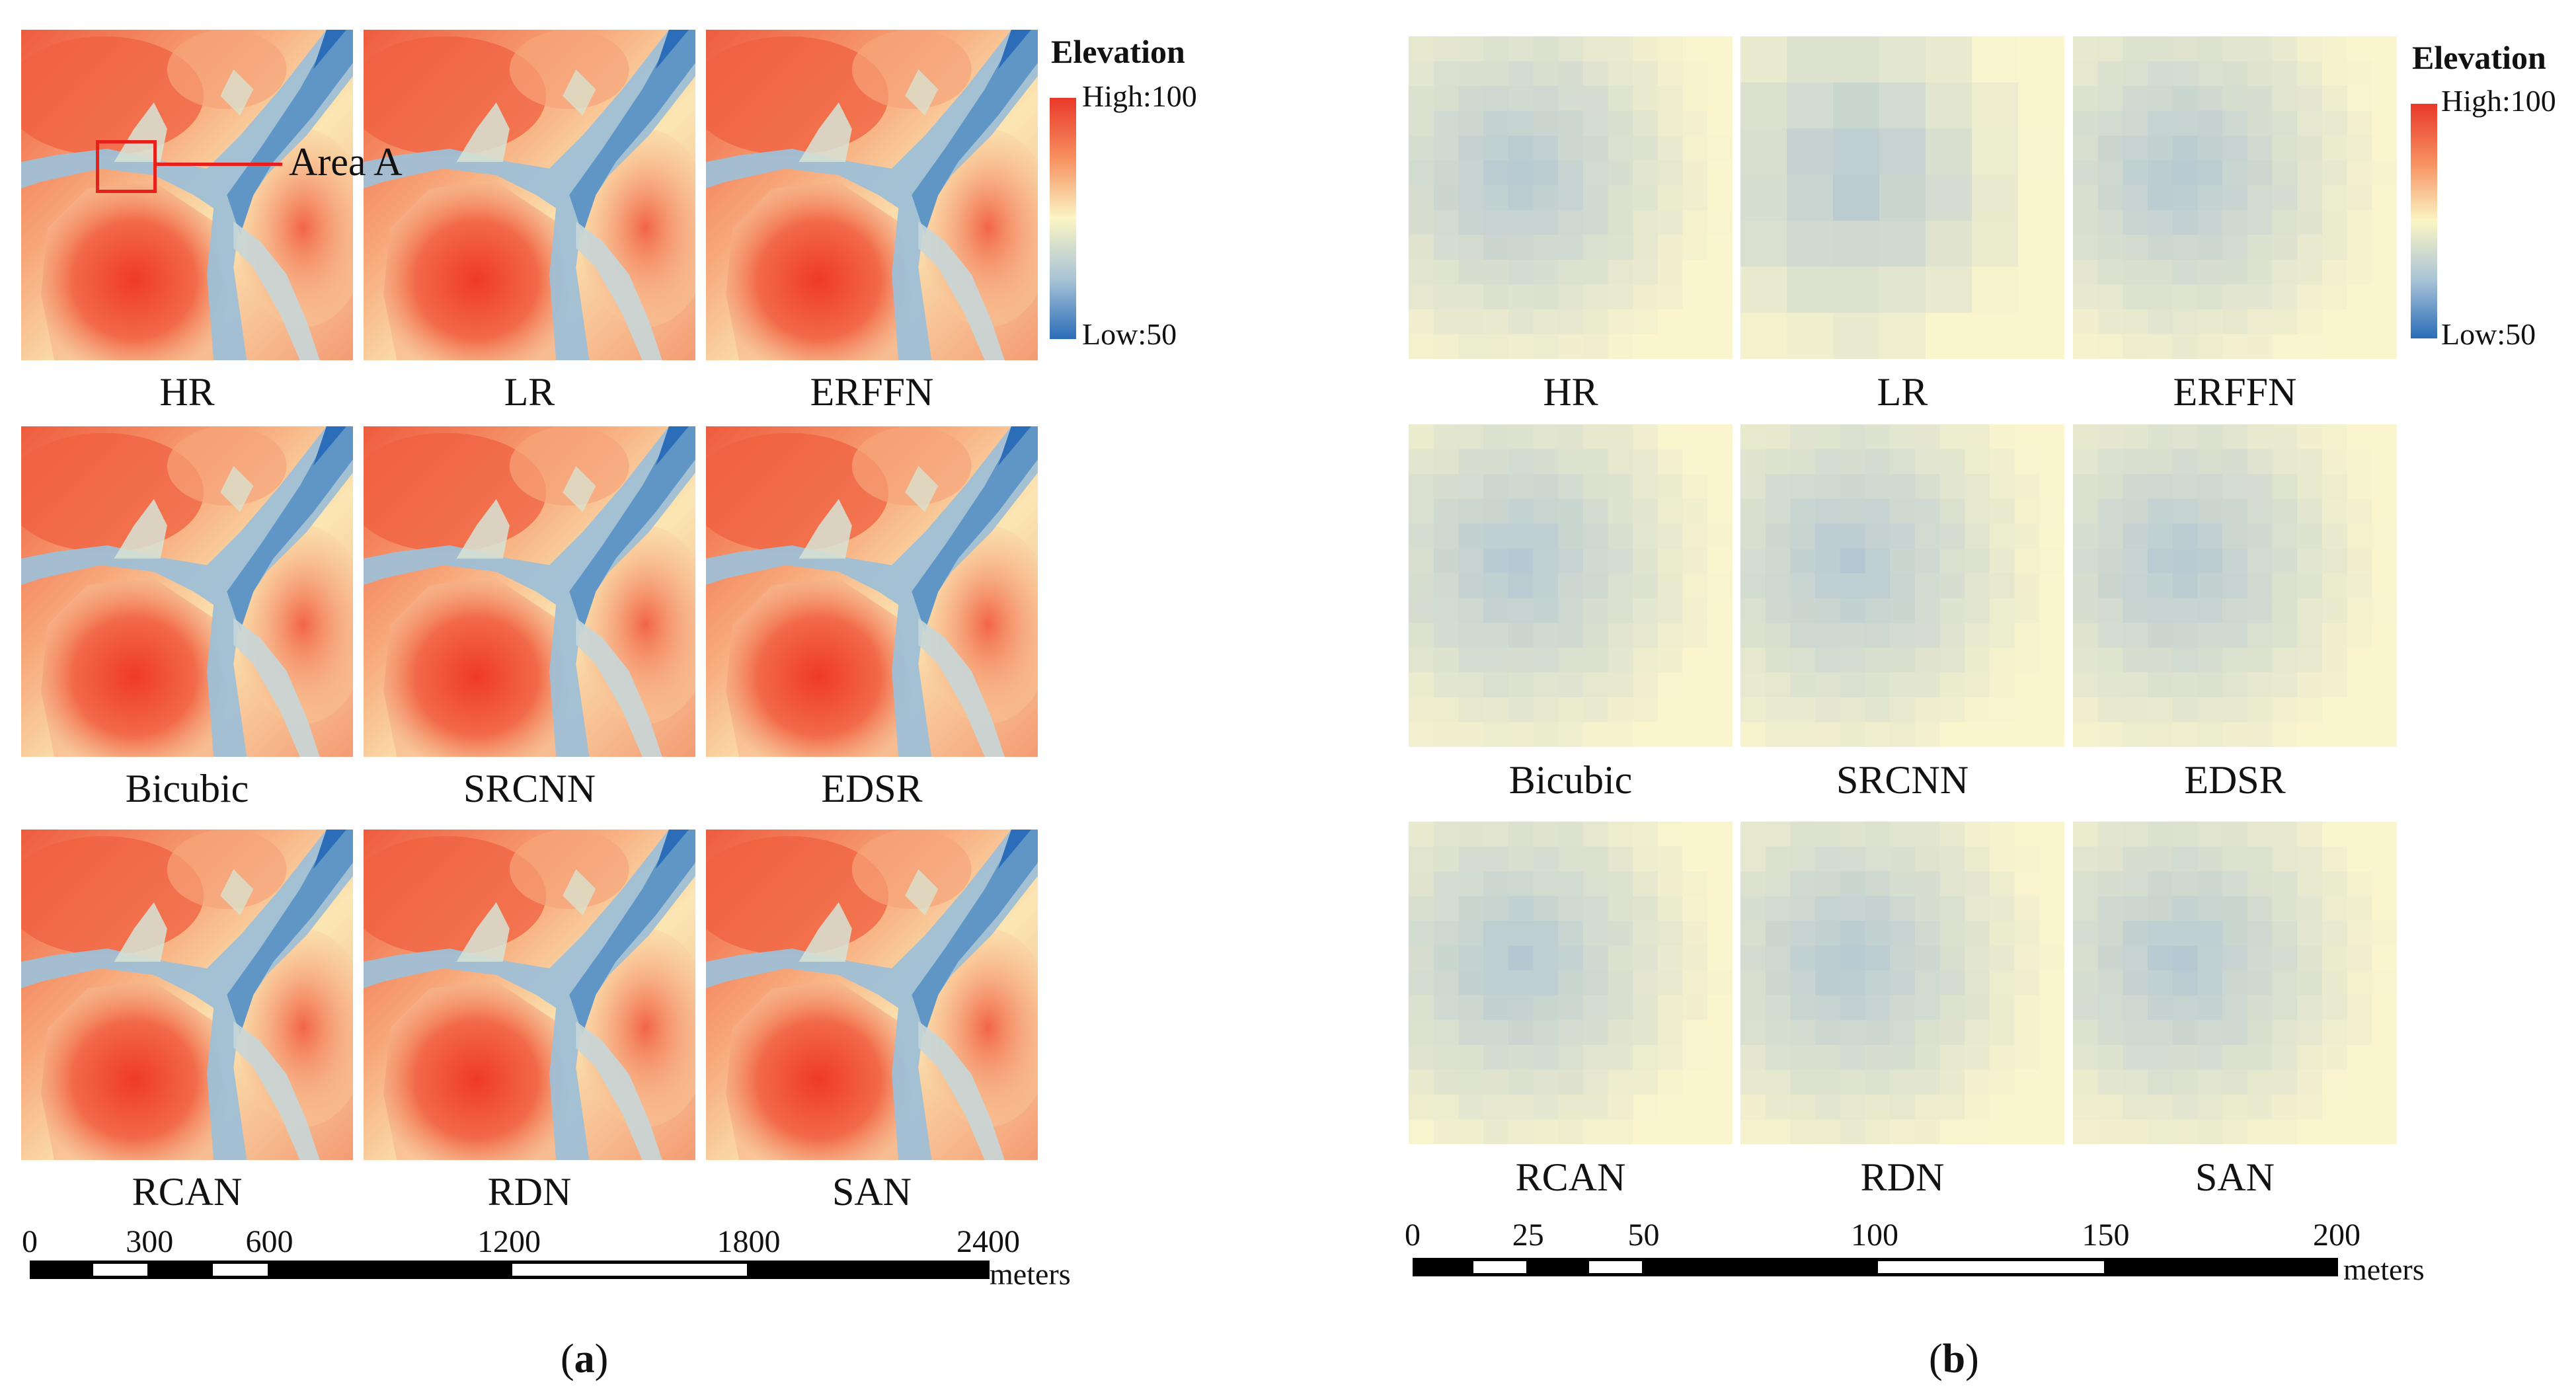  Describe the element at coordinates (585, 1359) in the screenshot. I see `figure-caption-a: (a)` at that location.